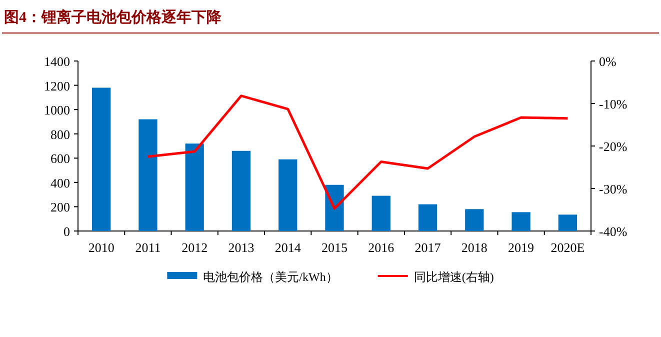  What do you see at coordinates (57, 110) in the screenshot?
I see `y-tick-label: 1000` at bounding box center [57, 110].